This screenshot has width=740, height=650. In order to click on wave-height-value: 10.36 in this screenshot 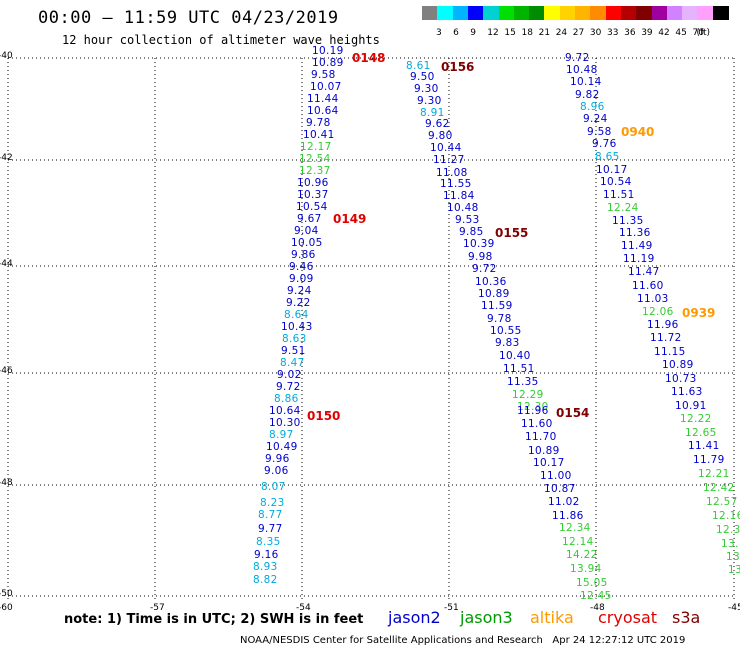, I will do `click(491, 282)`.